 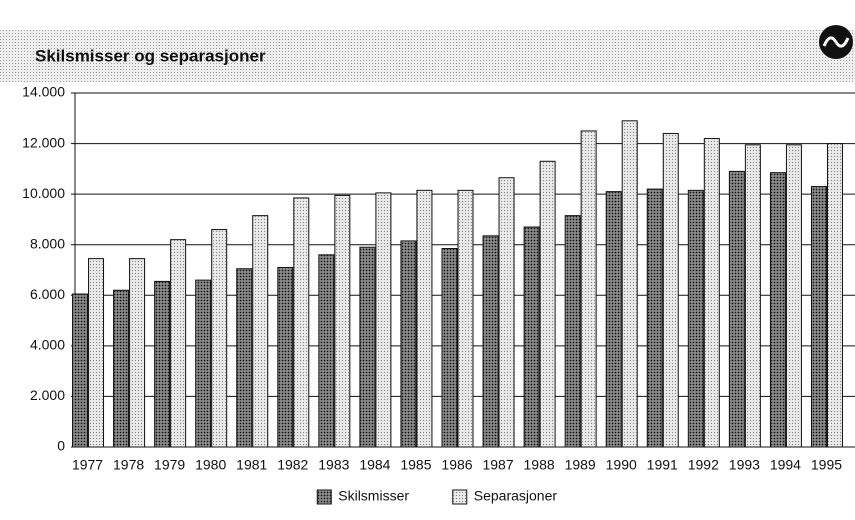 What do you see at coordinates (169, 465) in the screenshot?
I see `x-tick-label: 1979` at bounding box center [169, 465].